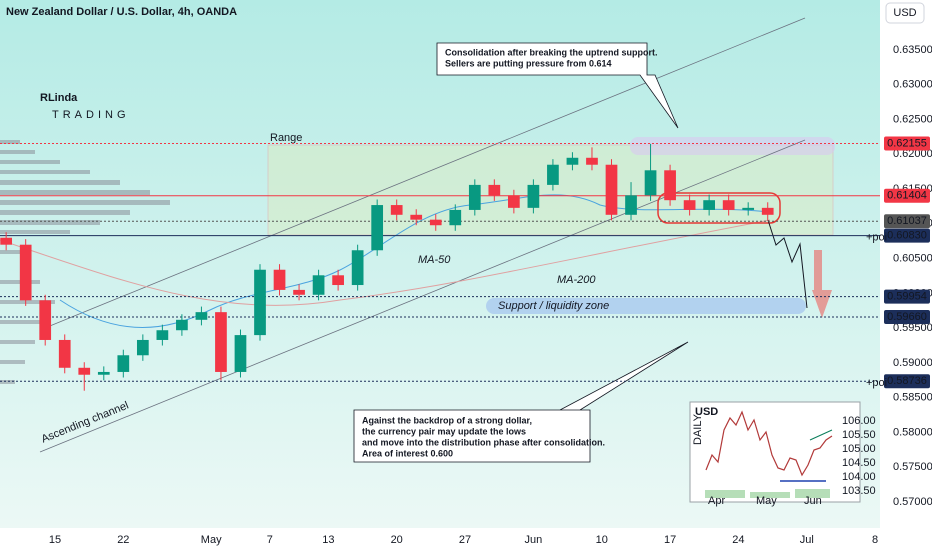 Image resolution: width=932 pixels, height=550 pixels. I want to click on inset-y-tick: 103.50, so click(859, 491).